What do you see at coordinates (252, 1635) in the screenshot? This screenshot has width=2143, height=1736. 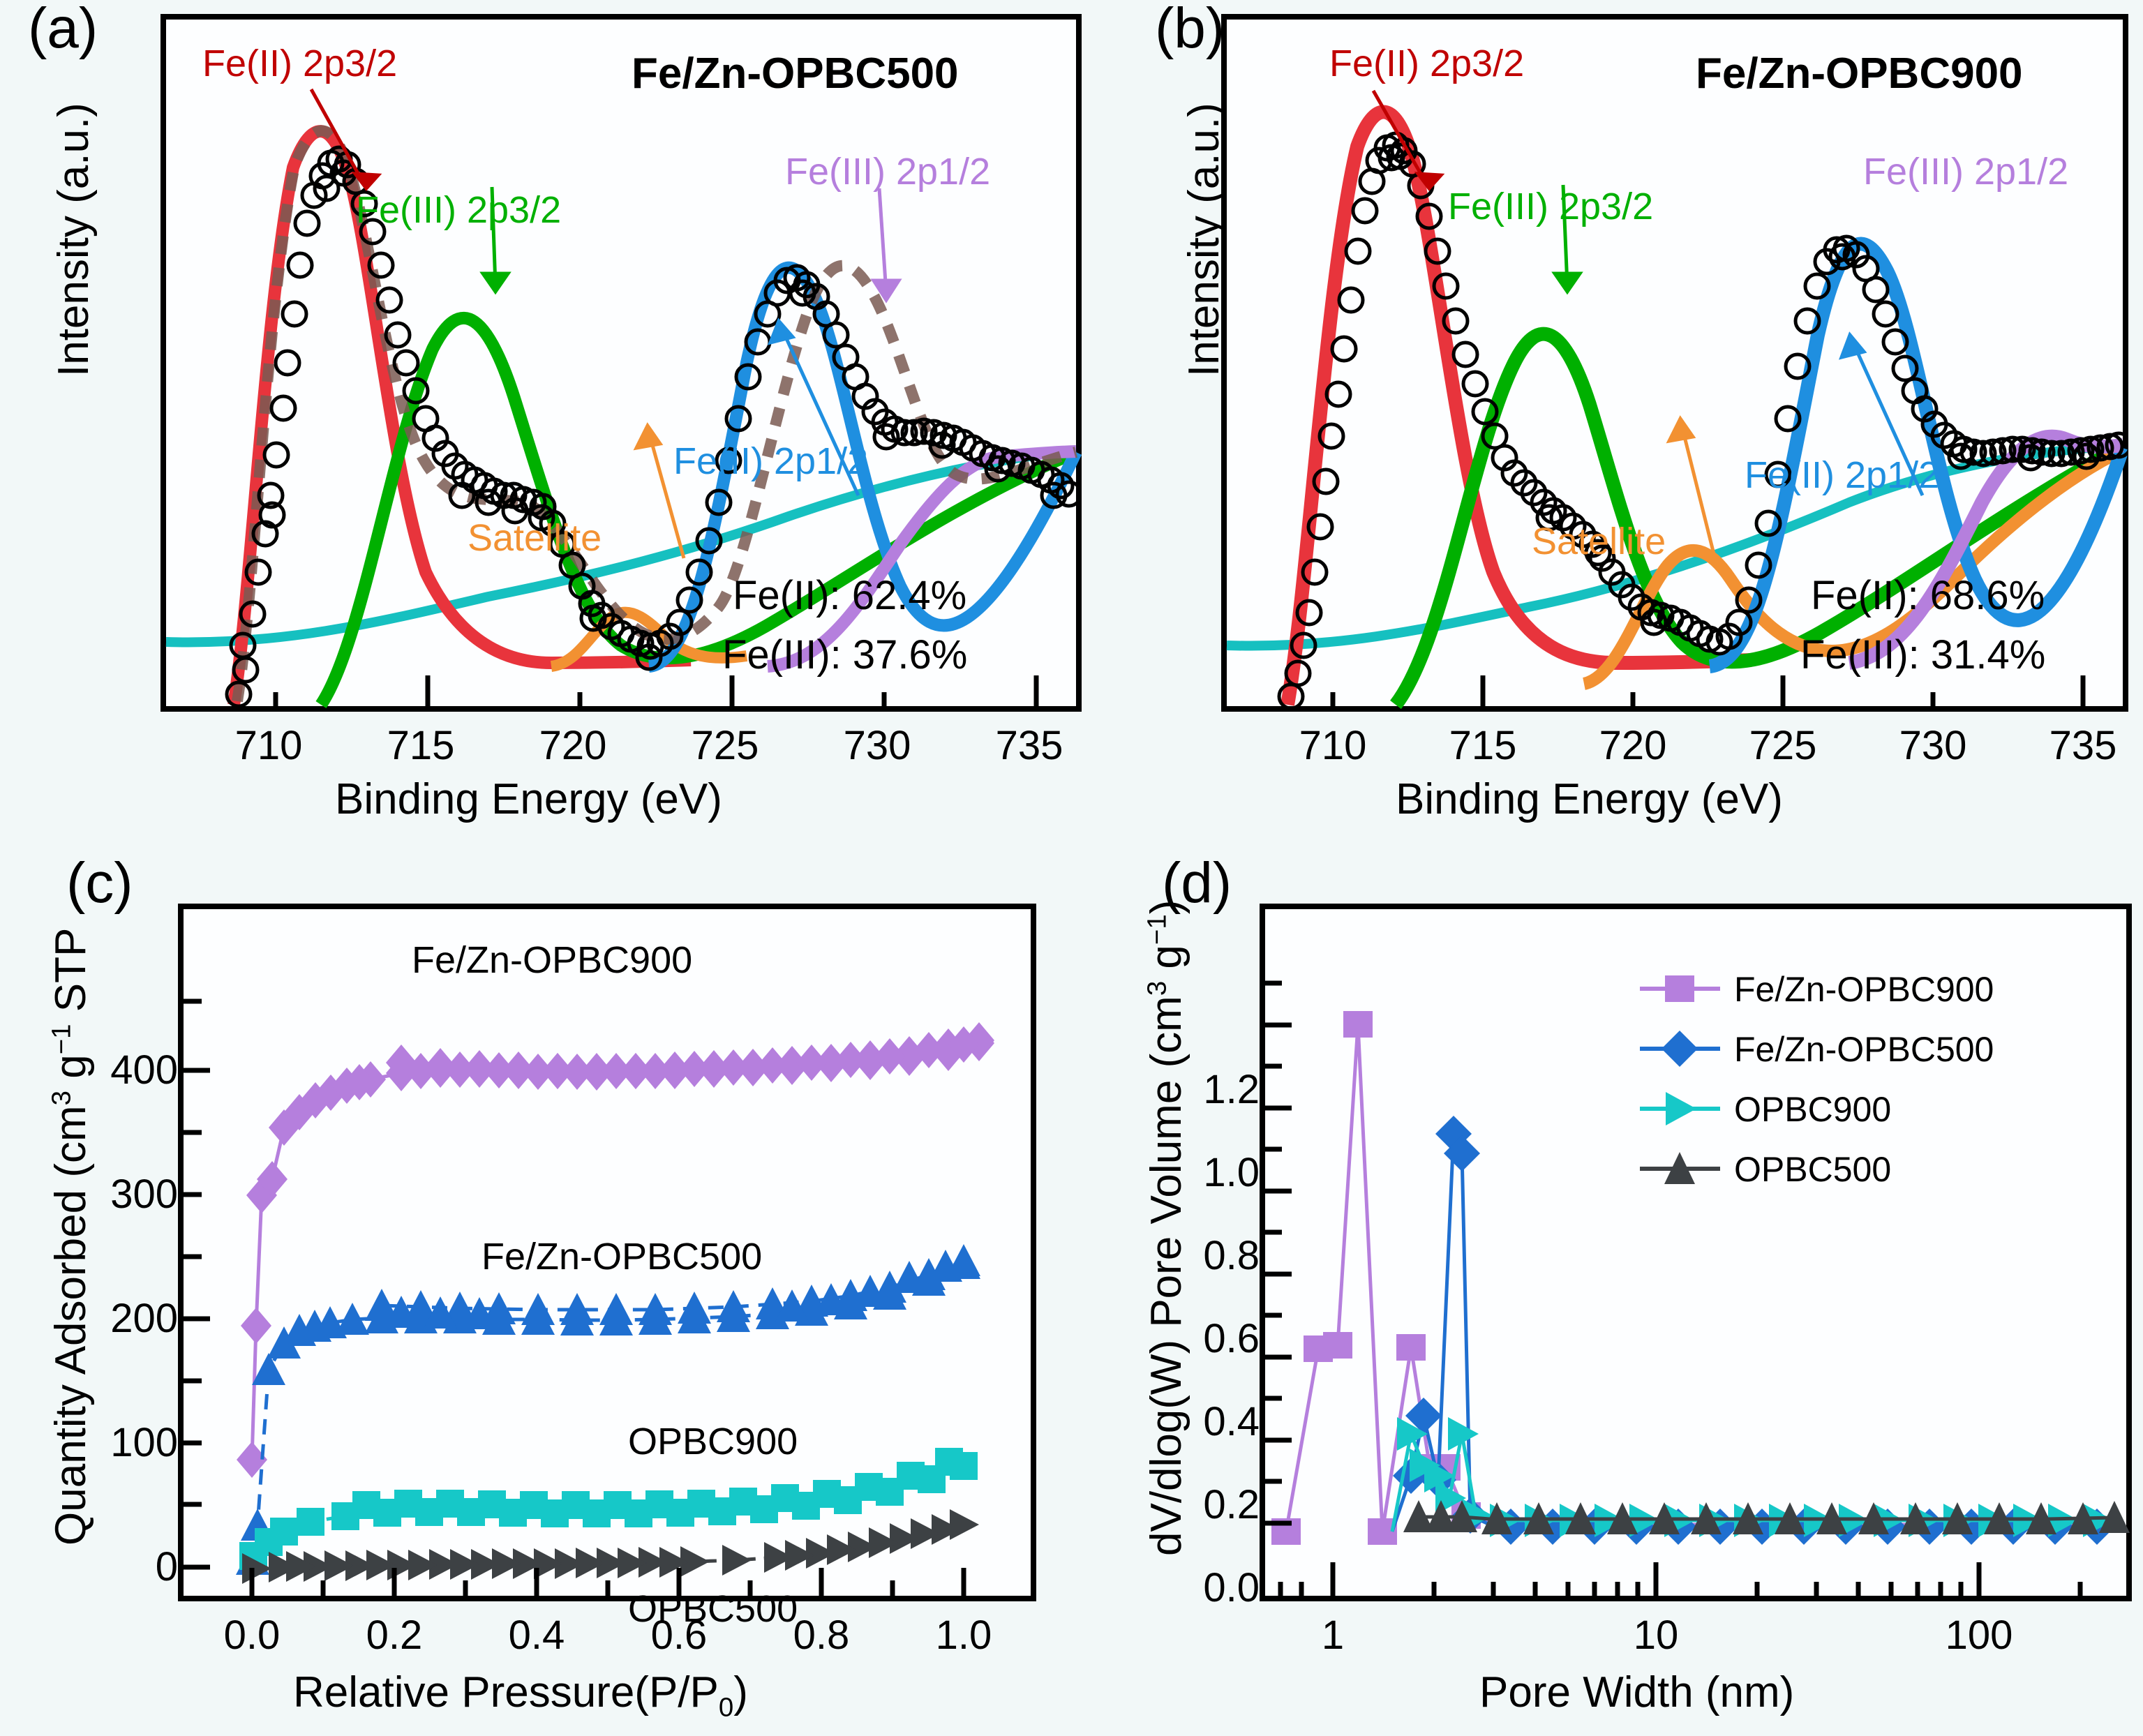 I see `panel-c-xtick-0: 0.0` at bounding box center [252, 1635].